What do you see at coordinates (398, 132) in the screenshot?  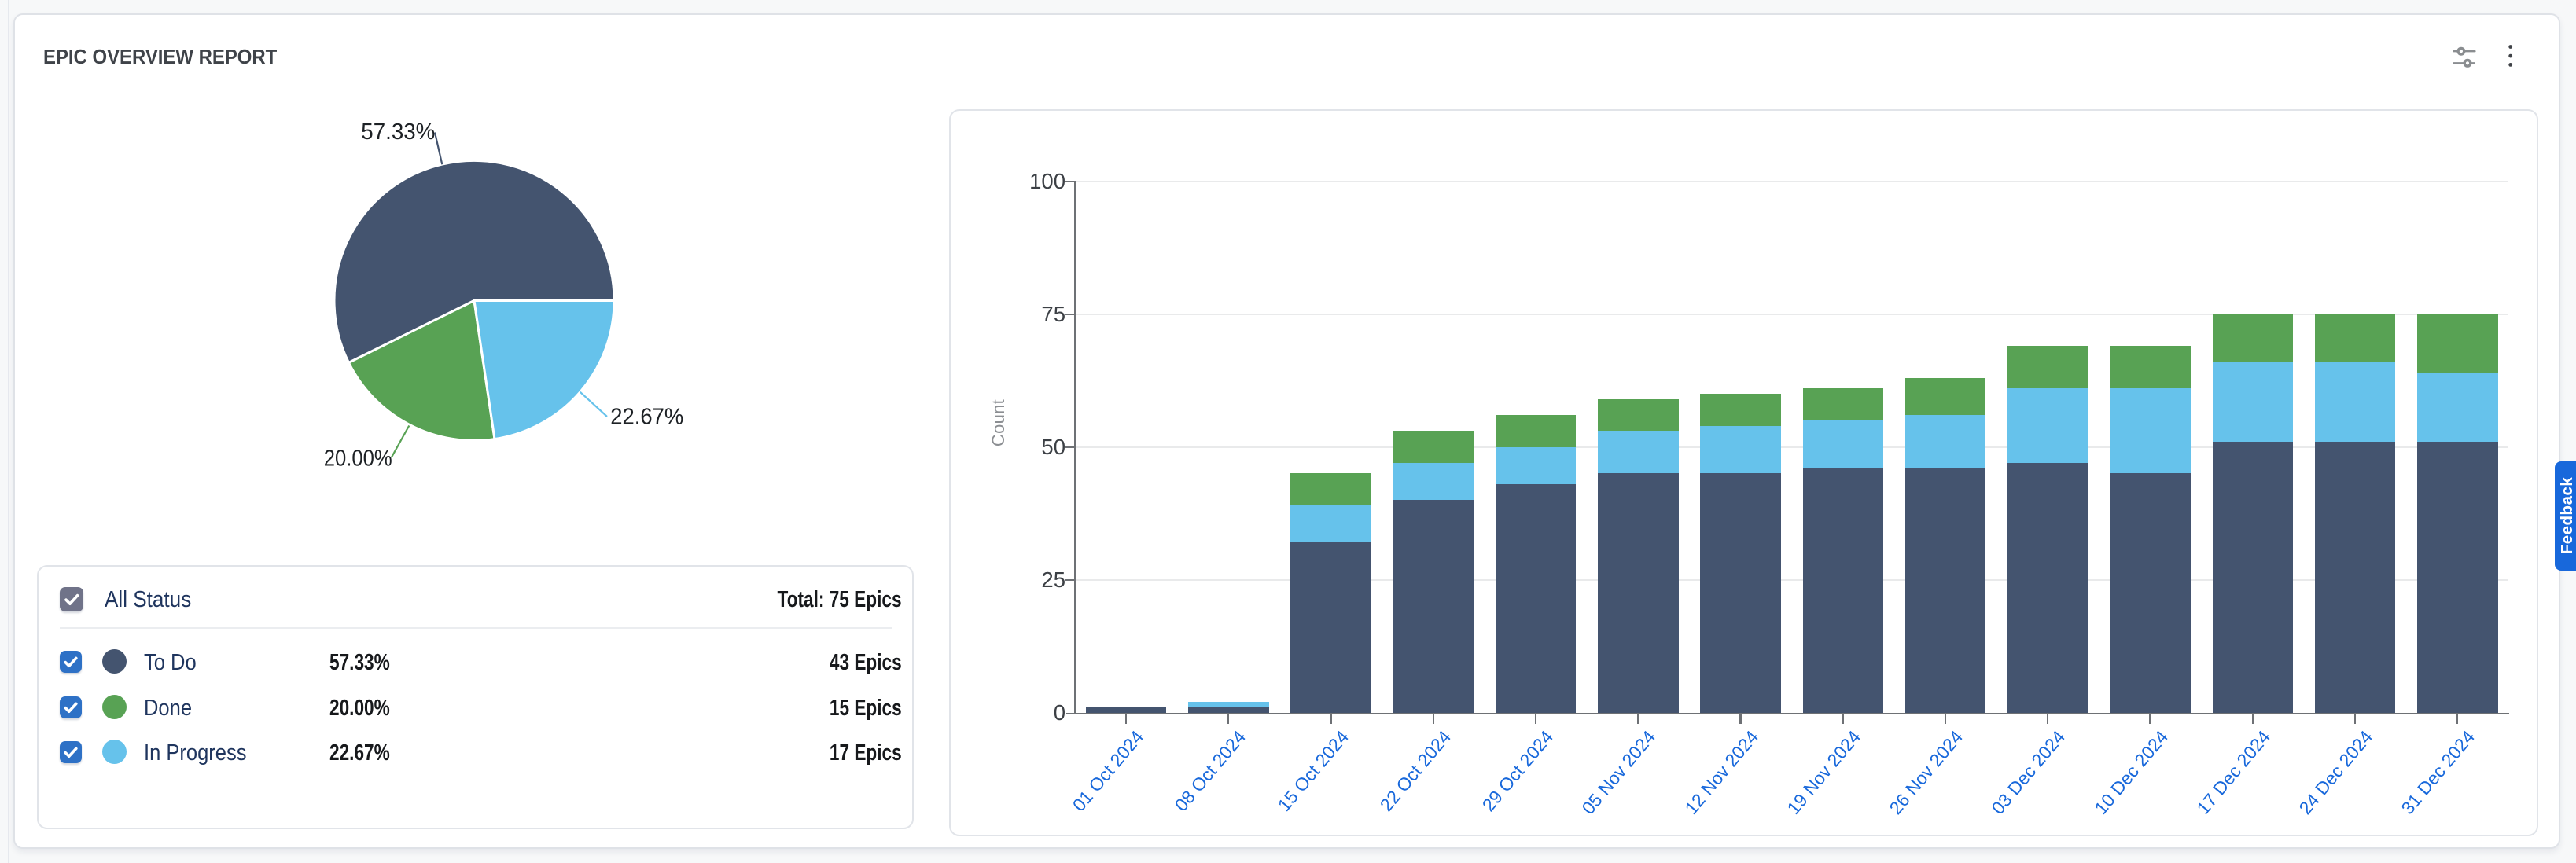 I see `svg-text: 57.33%` at bounding box center [398, 132].